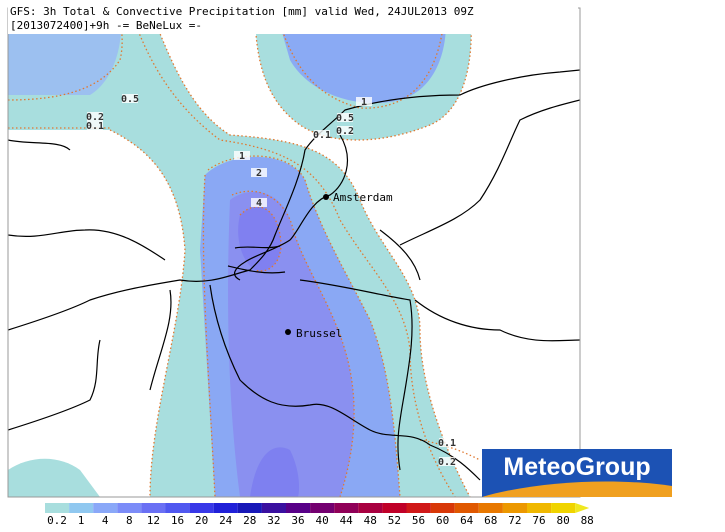 The width and height of the screenshot is (725, 532). I want to click on city-label: Amsterdam, so click(363, 197).